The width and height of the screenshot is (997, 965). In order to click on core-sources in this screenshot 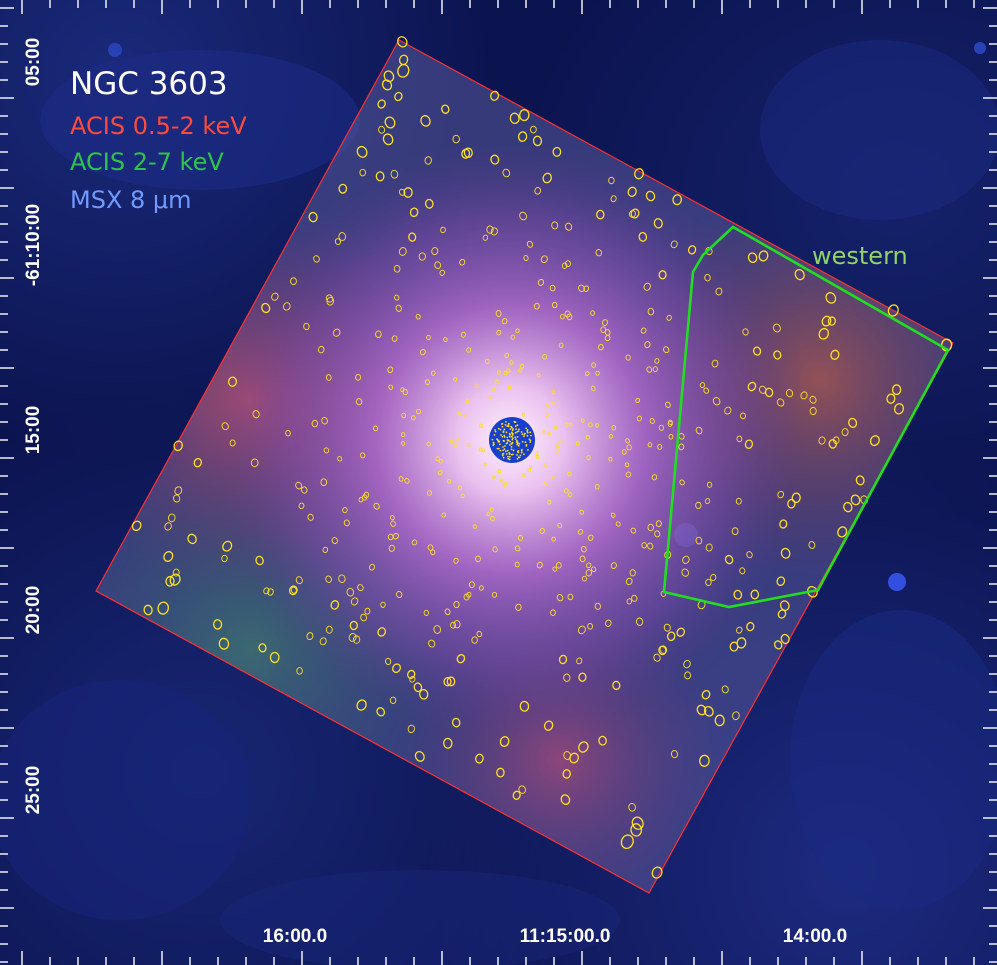, I will do `click(511, 440)`.